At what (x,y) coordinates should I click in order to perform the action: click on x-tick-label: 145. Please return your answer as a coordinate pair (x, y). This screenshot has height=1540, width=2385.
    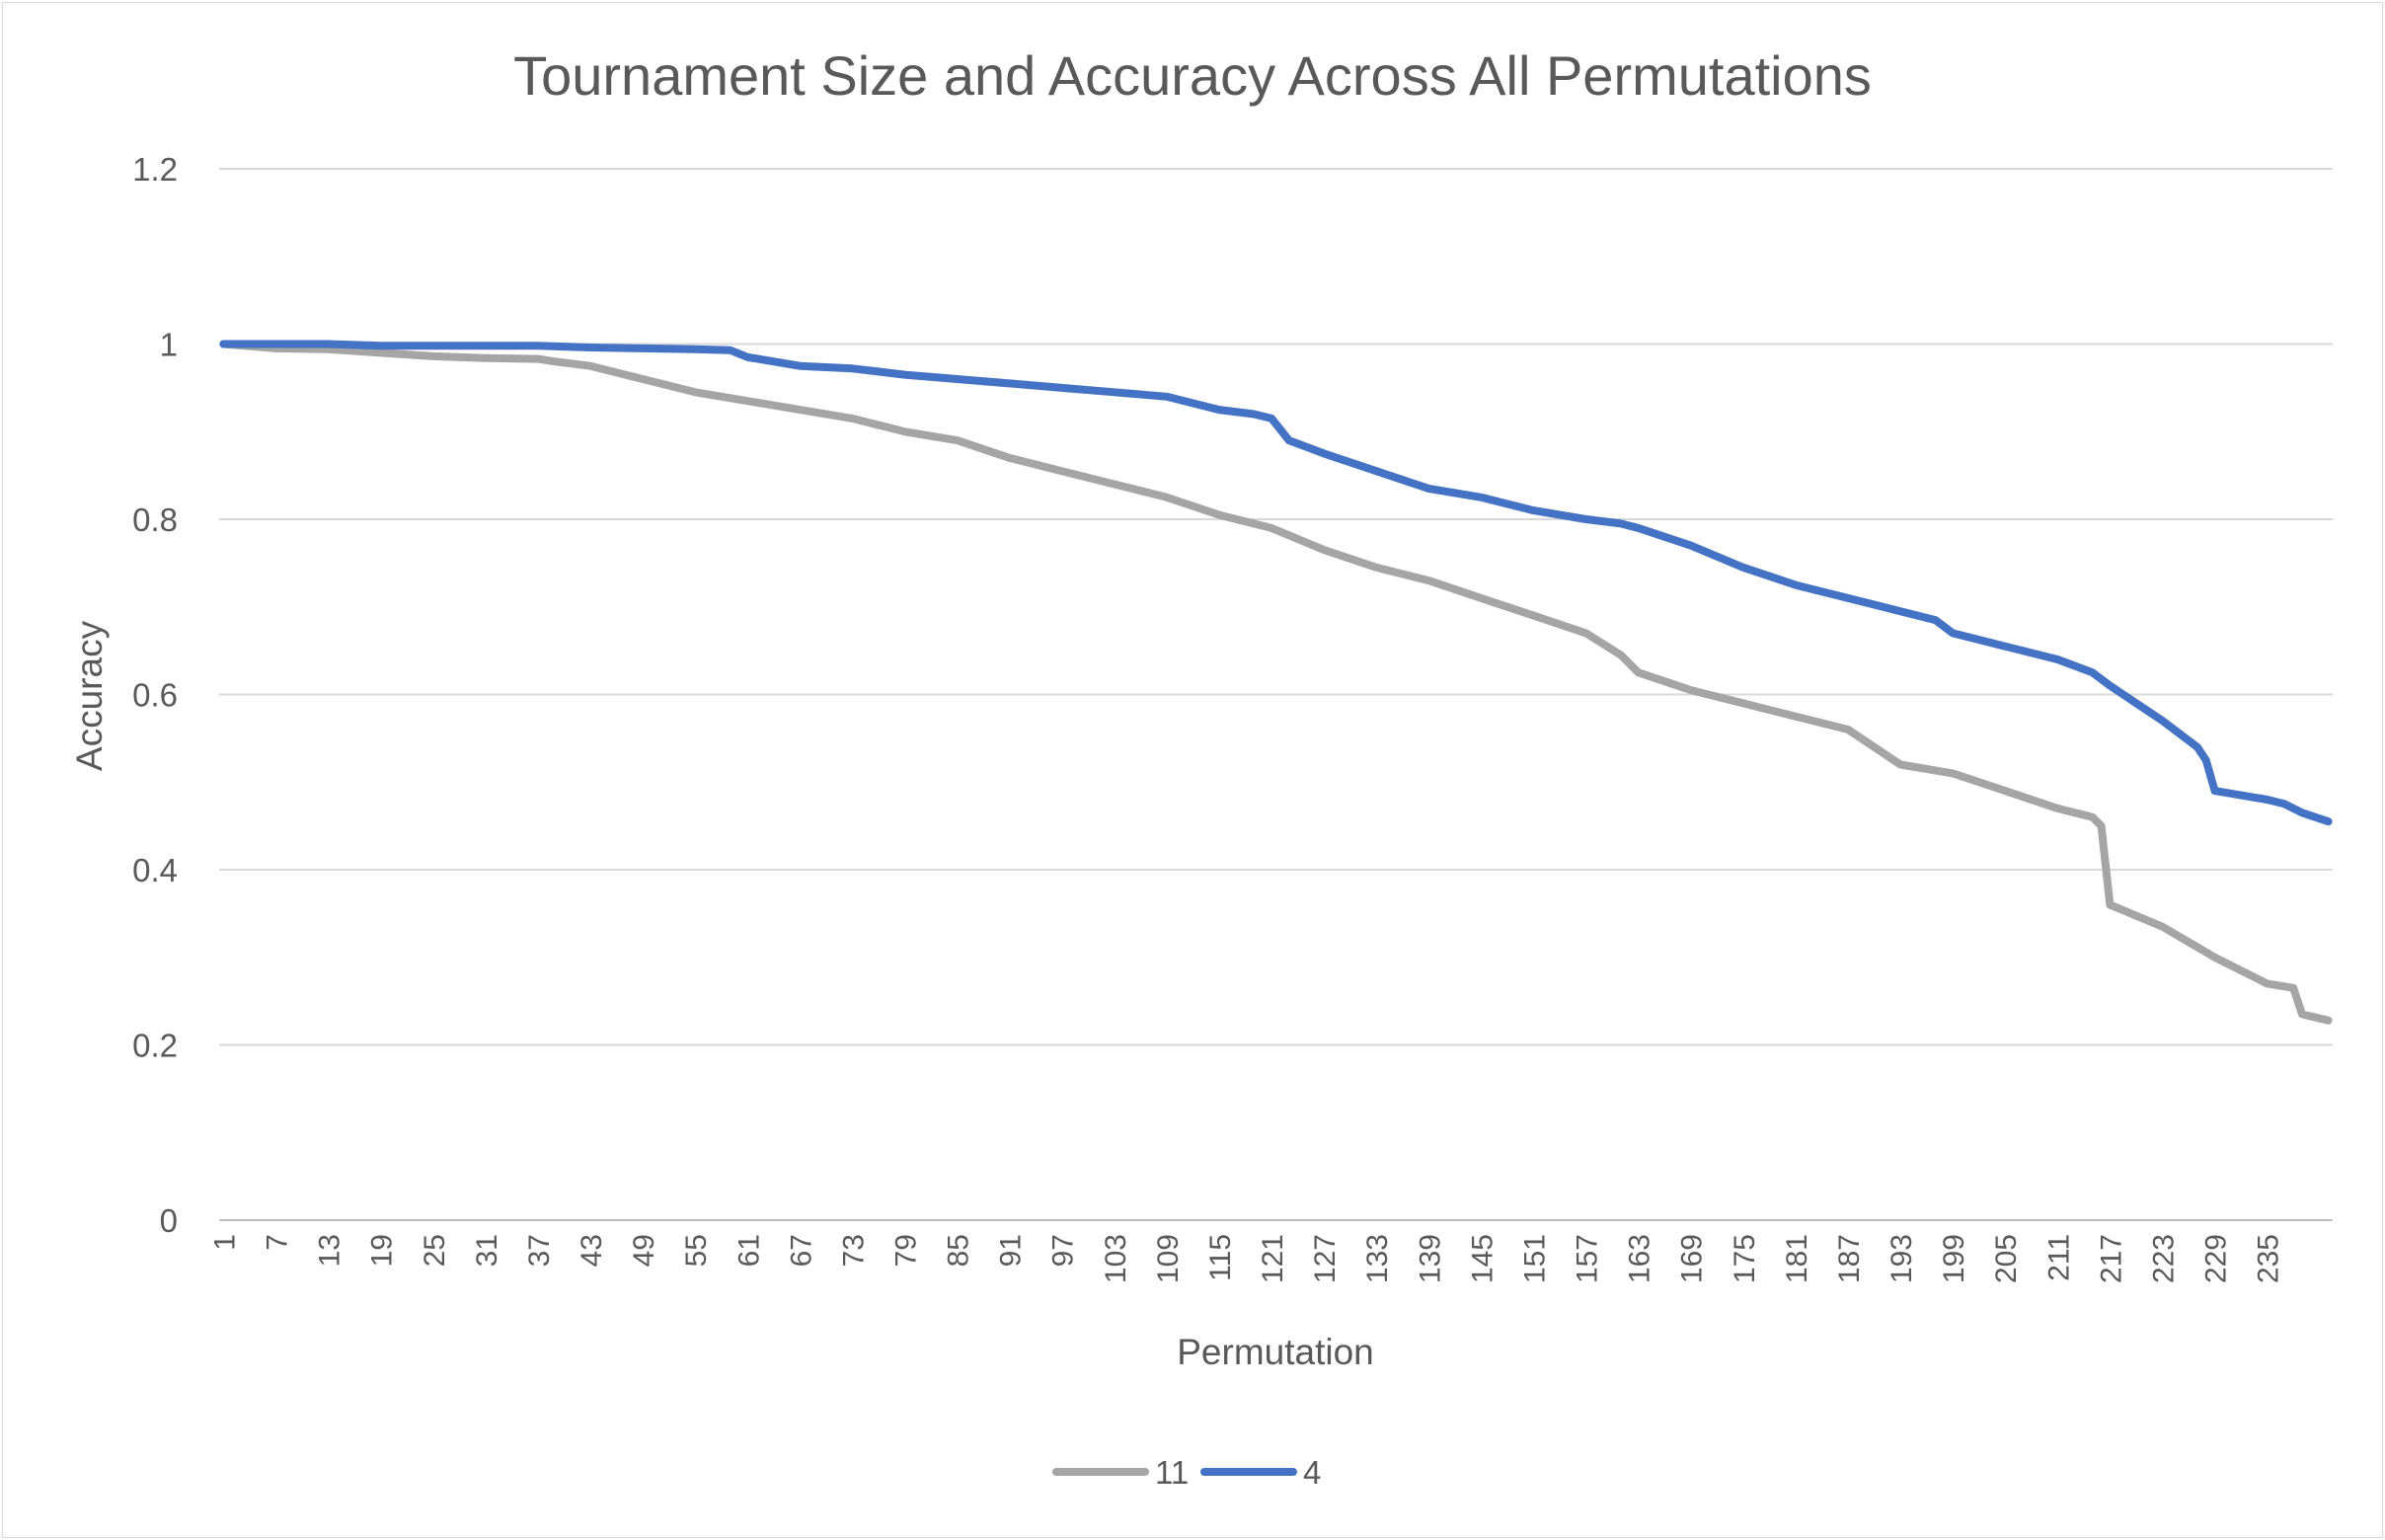
    Looking at the image, I should click on (1482, 1258).